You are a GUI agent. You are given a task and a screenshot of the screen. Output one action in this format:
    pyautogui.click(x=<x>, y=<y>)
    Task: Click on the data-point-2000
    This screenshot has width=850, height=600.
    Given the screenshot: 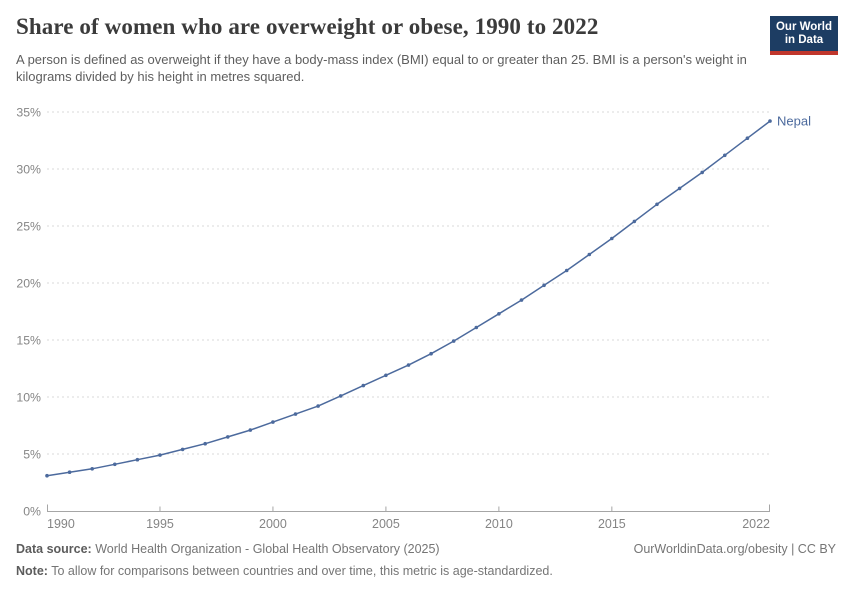 What is the action you would take?
    pyautogui.click(x=273, y=422)
    